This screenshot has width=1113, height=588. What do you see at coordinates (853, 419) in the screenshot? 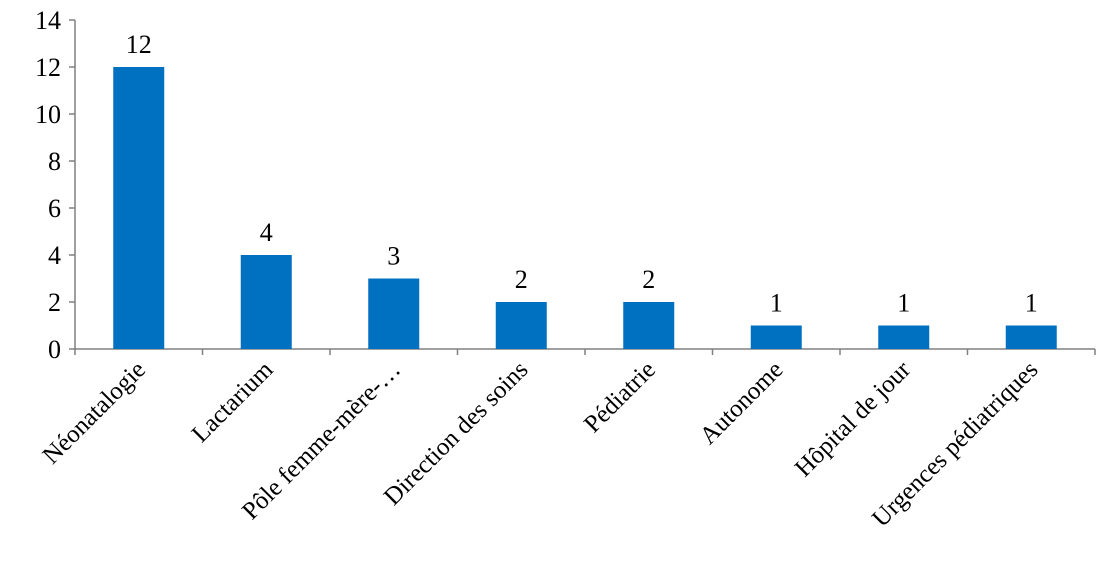
I see `category-label: Hôpital de jour` at bounding box center [853, 419].